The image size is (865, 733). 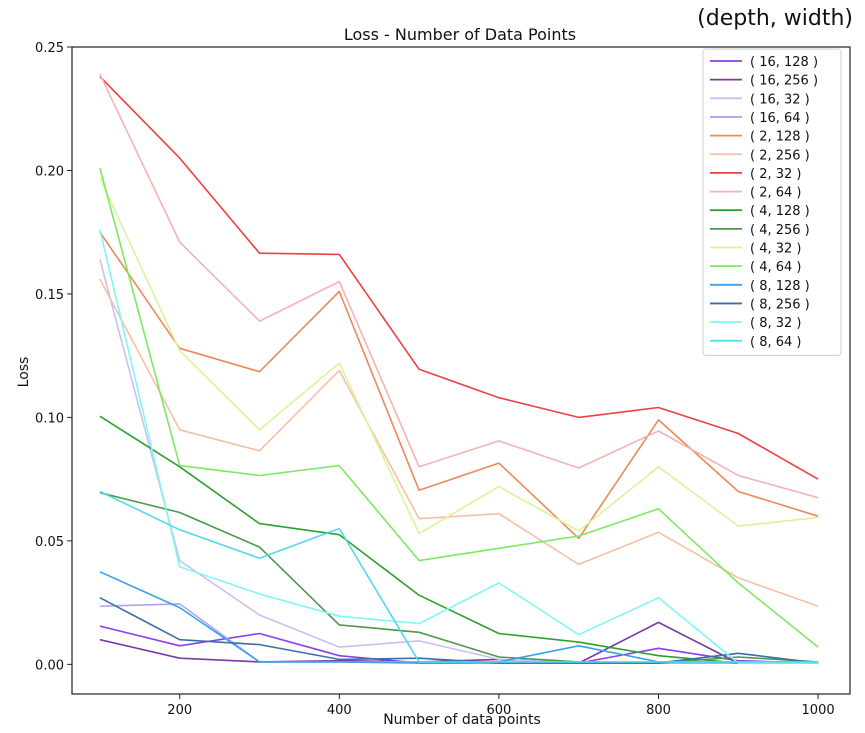 What do you see at coordinates (775, 18) in the screenshot?
I see `legend-header-note: (depth, width)` at bounding box center [775, 18].